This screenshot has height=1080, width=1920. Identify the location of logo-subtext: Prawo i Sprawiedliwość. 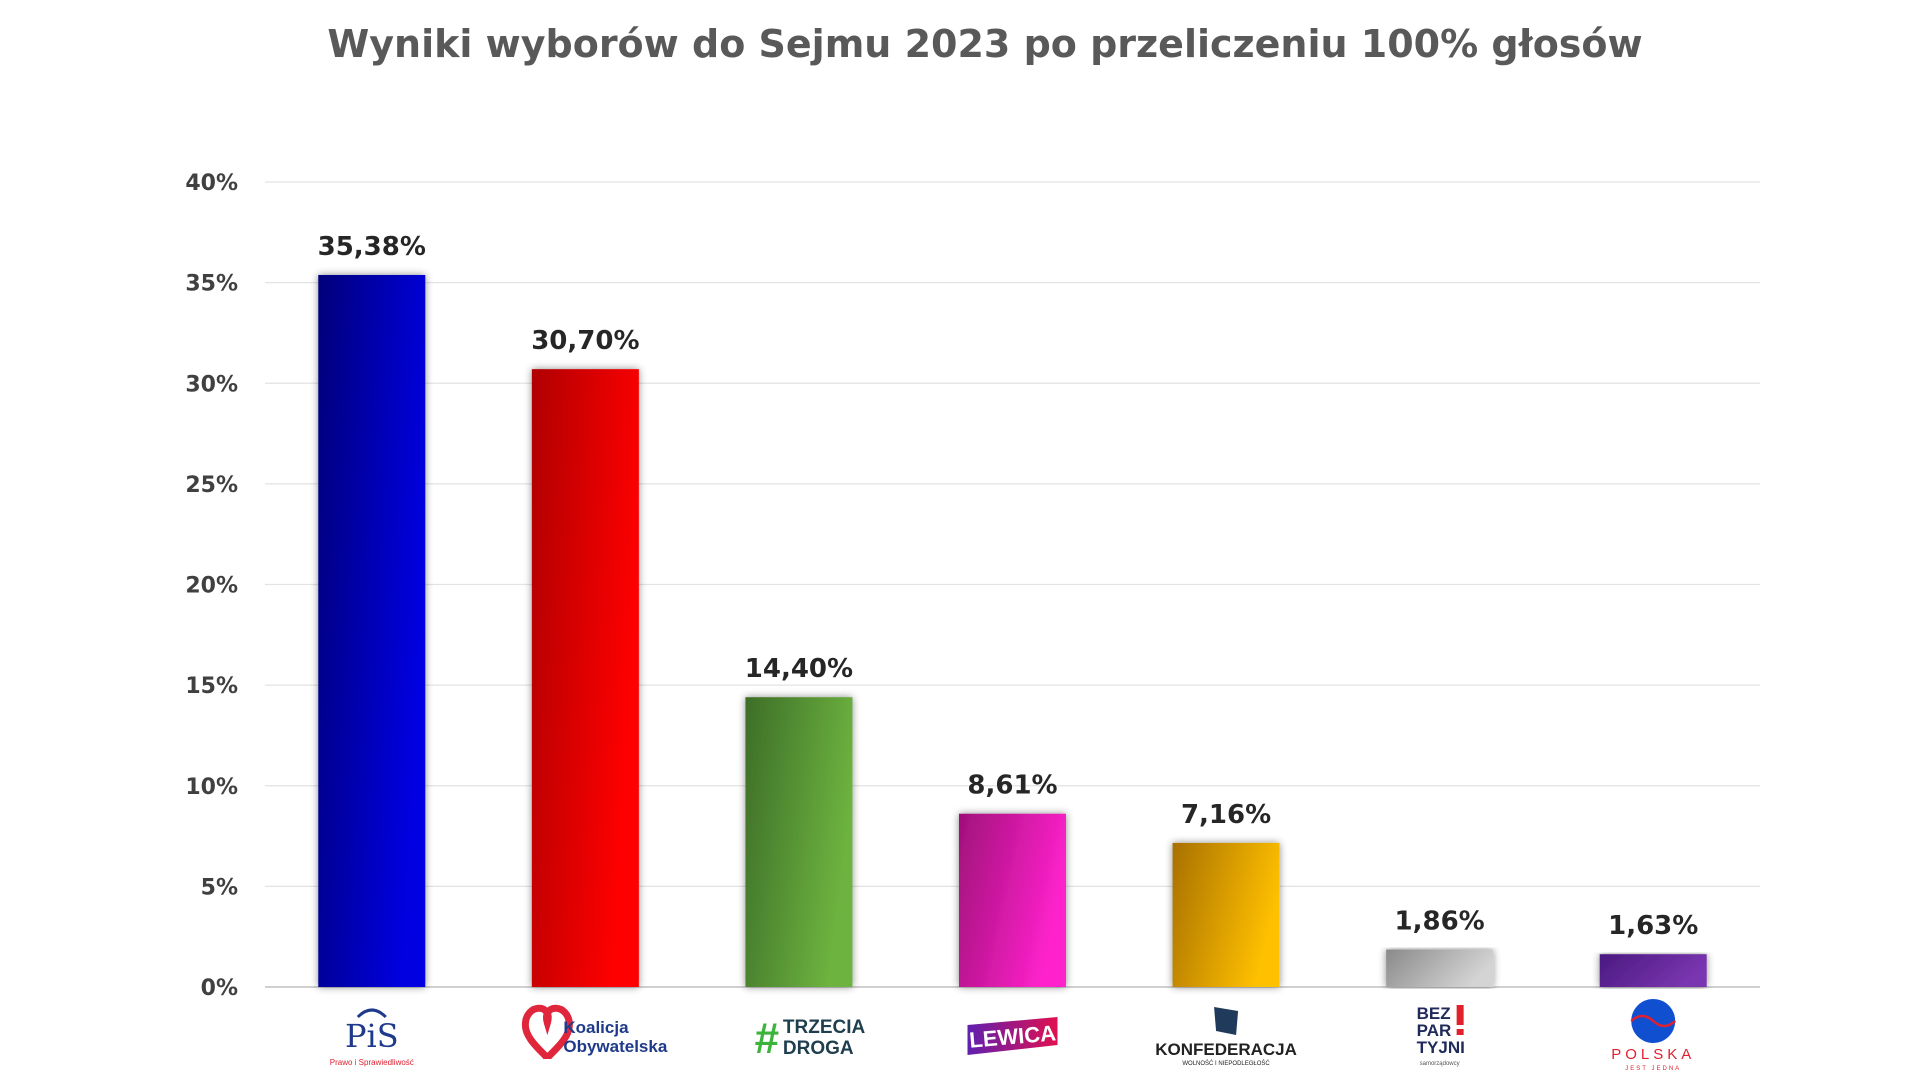
(372, 1062).